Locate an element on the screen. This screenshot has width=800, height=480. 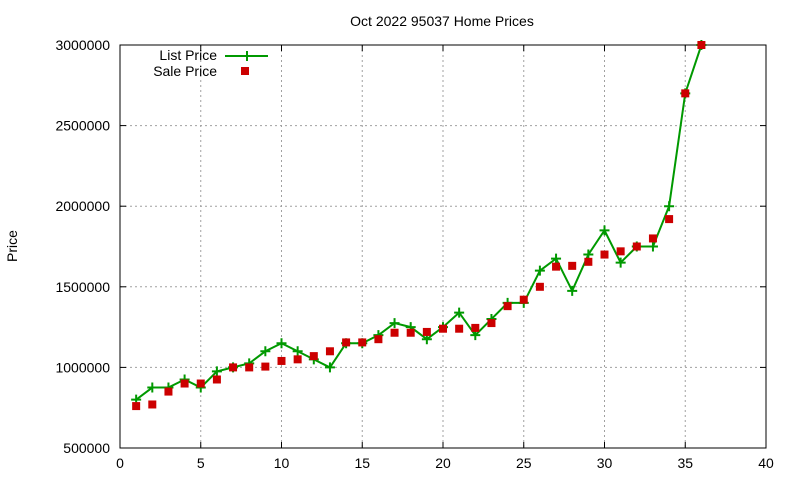
x-tick-label: 5 is located at coordinates (201, 463).